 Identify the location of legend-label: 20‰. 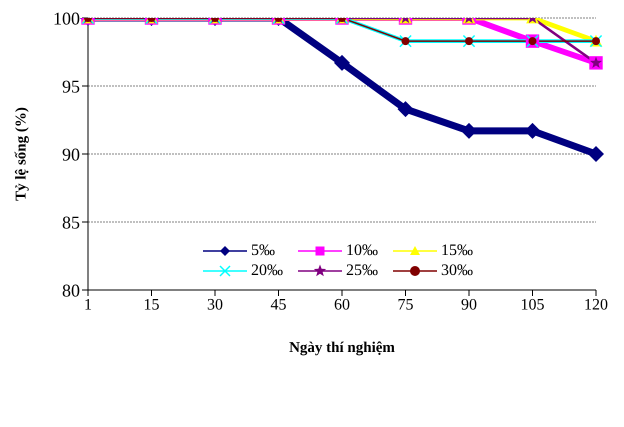
(267, 271).